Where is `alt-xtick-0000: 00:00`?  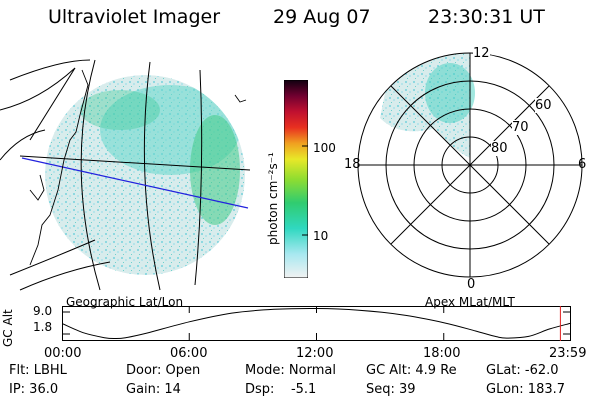 alt-xtick-0000: 00:00 is located at coordinates (63, 353).